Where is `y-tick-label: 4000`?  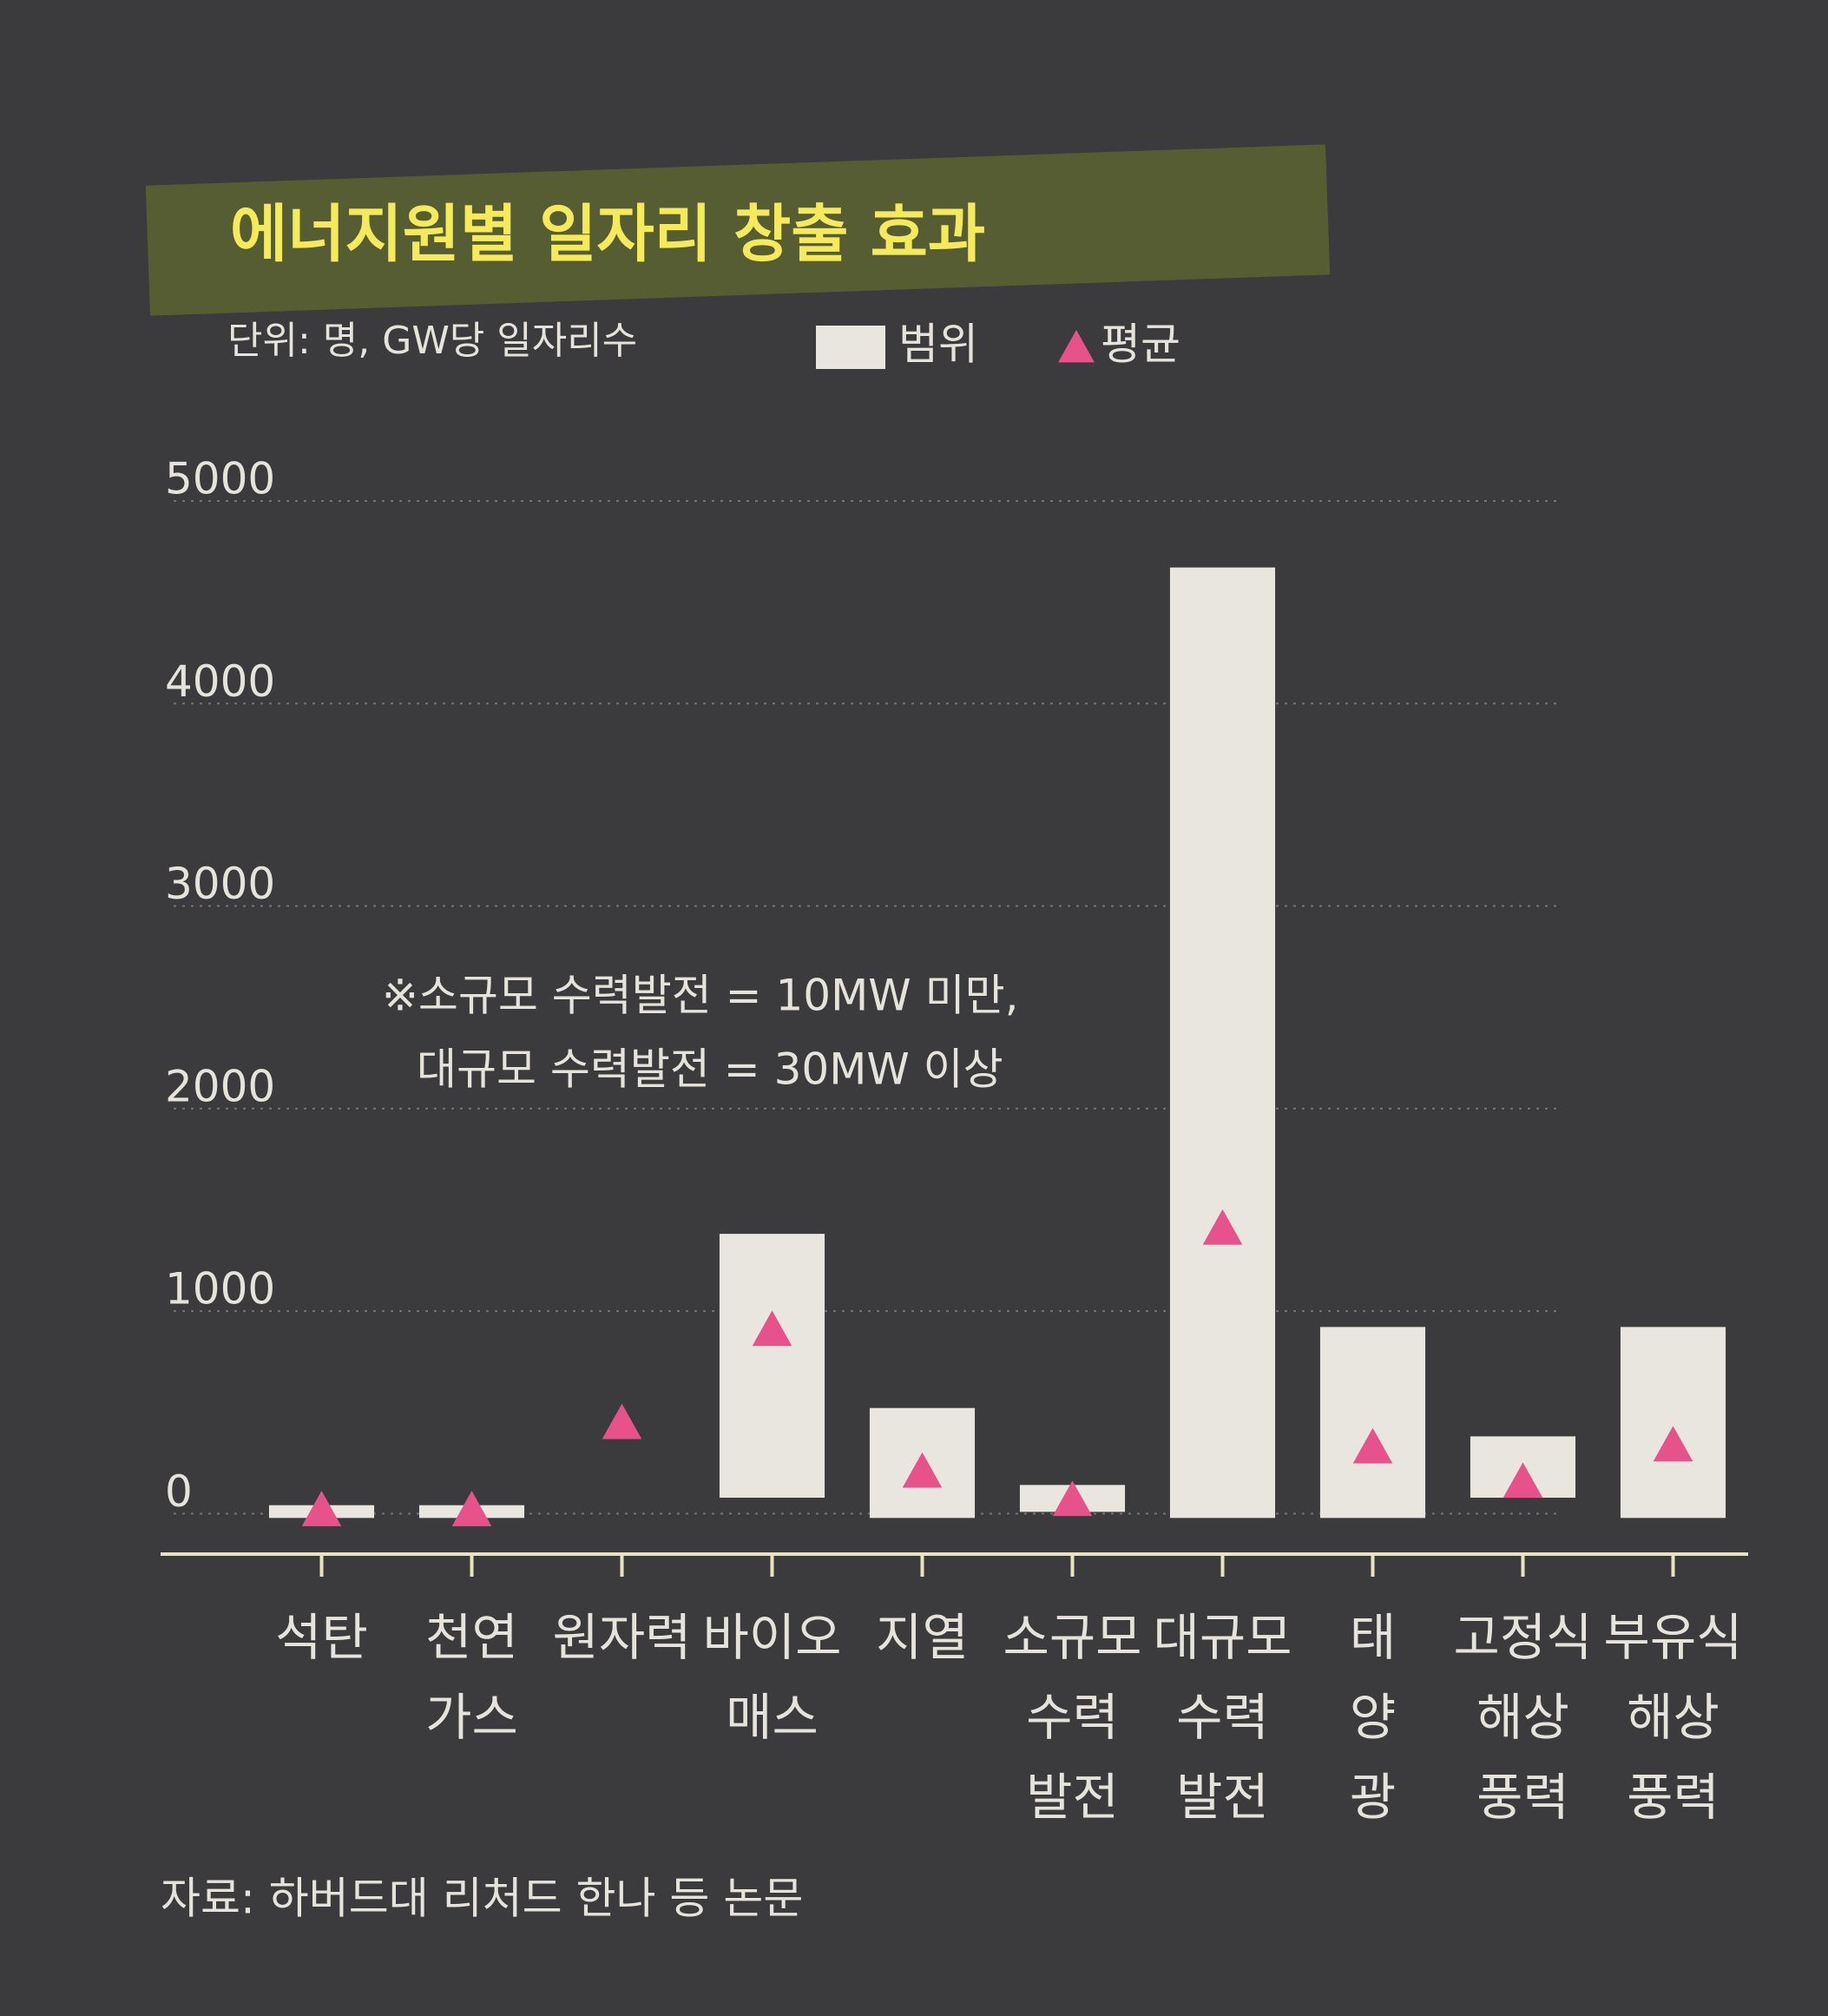 y-tick-label: 4000 is located at coordinates (220, 681).